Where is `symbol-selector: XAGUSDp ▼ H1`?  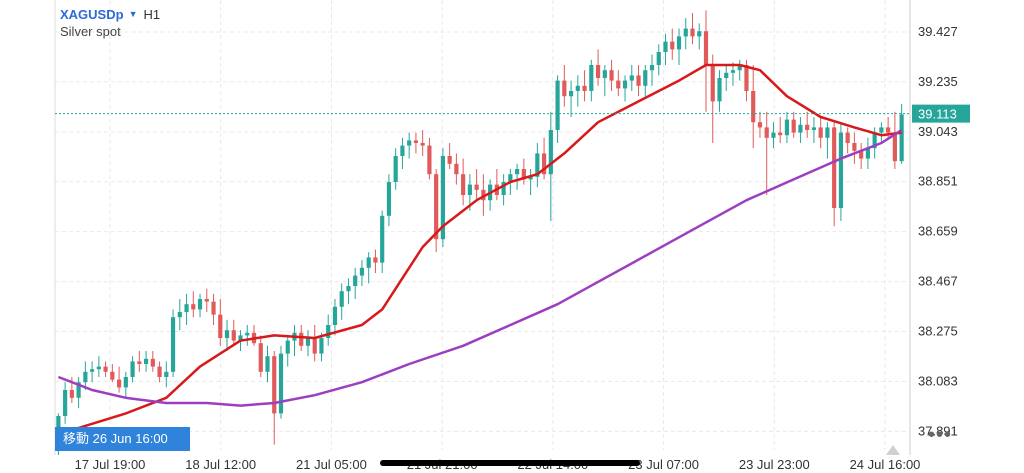
symbol-selector: XAGUSDp ▼ H1 is located at coordinates (110, 14).